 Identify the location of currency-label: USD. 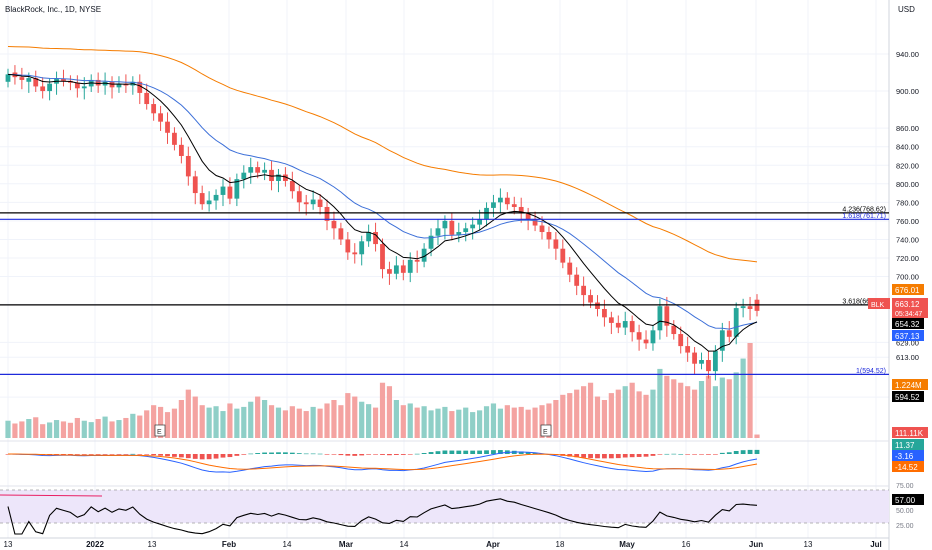
(906, 9).